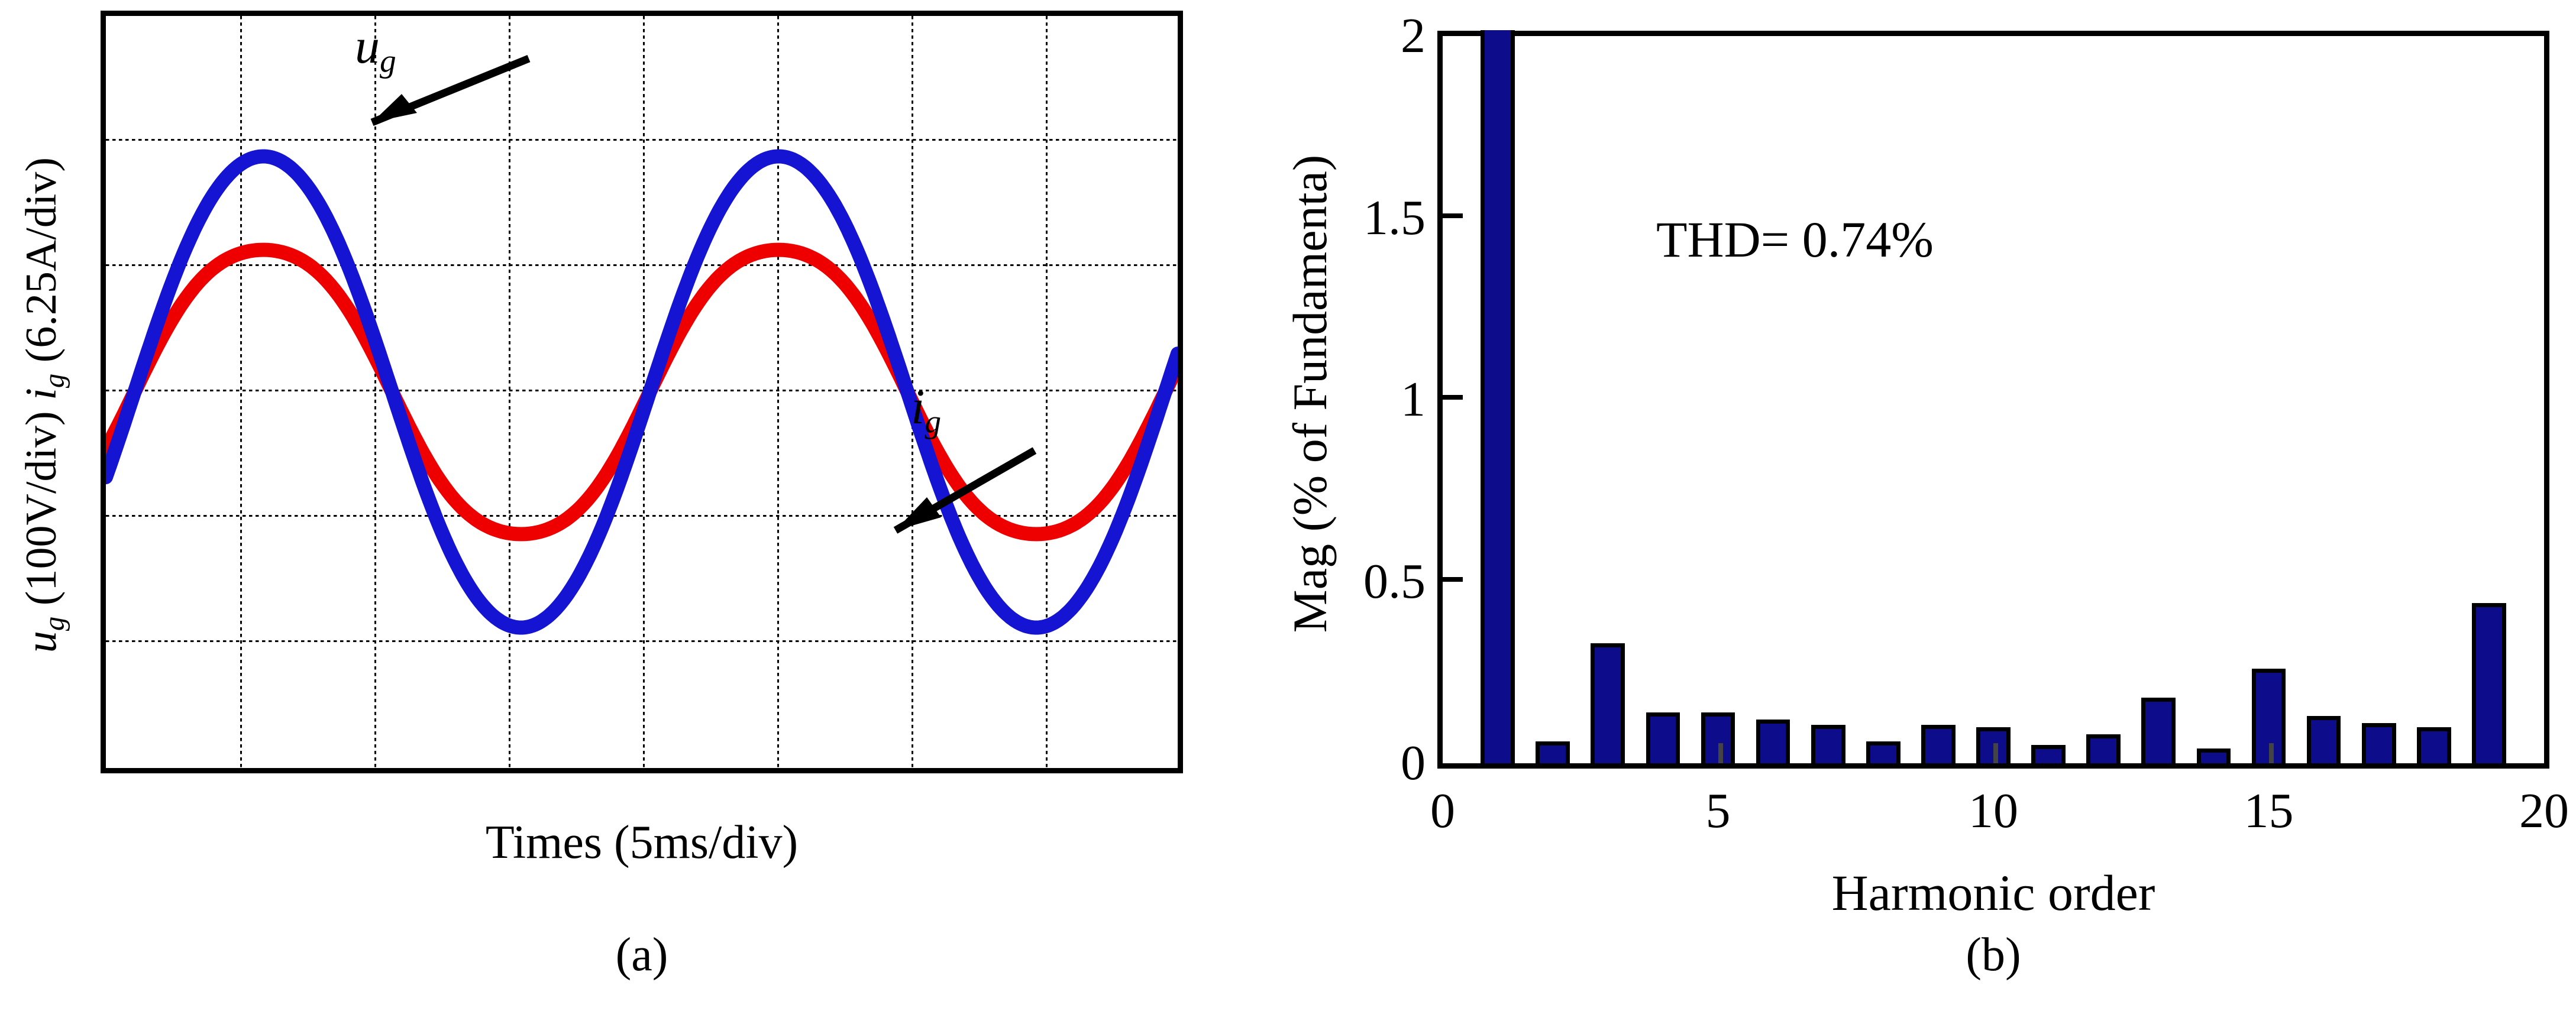 The image size is (2576, 1011). What do you see at coordinates (1993, 955) in the screenshot?
I see `panel-b-caption: (b)` at bounding box center [1993, 955].